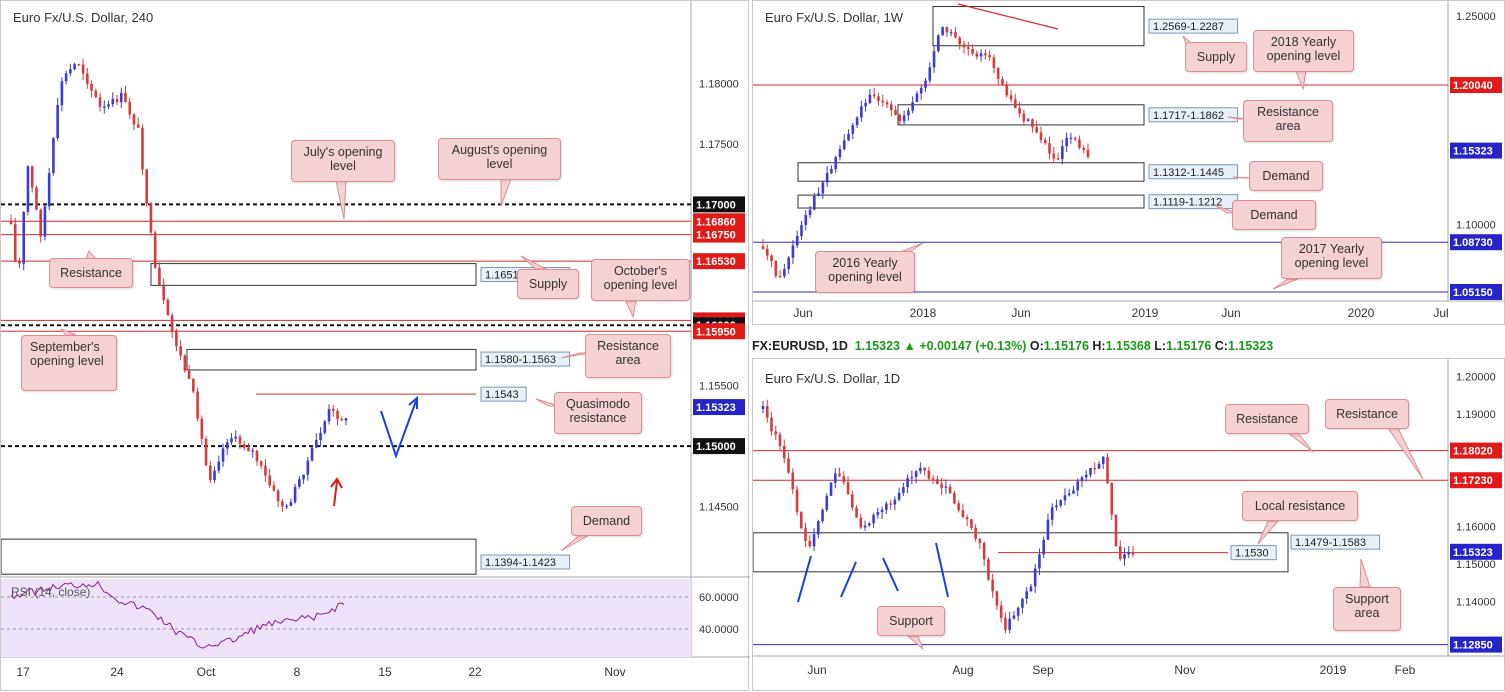 Image resolution: width=1505 pixels, height=692 pixels. What do you see at coordinates (346, 618) in the screenshot?
I see `h4-rsi-background` at bounding box center [346, 618].